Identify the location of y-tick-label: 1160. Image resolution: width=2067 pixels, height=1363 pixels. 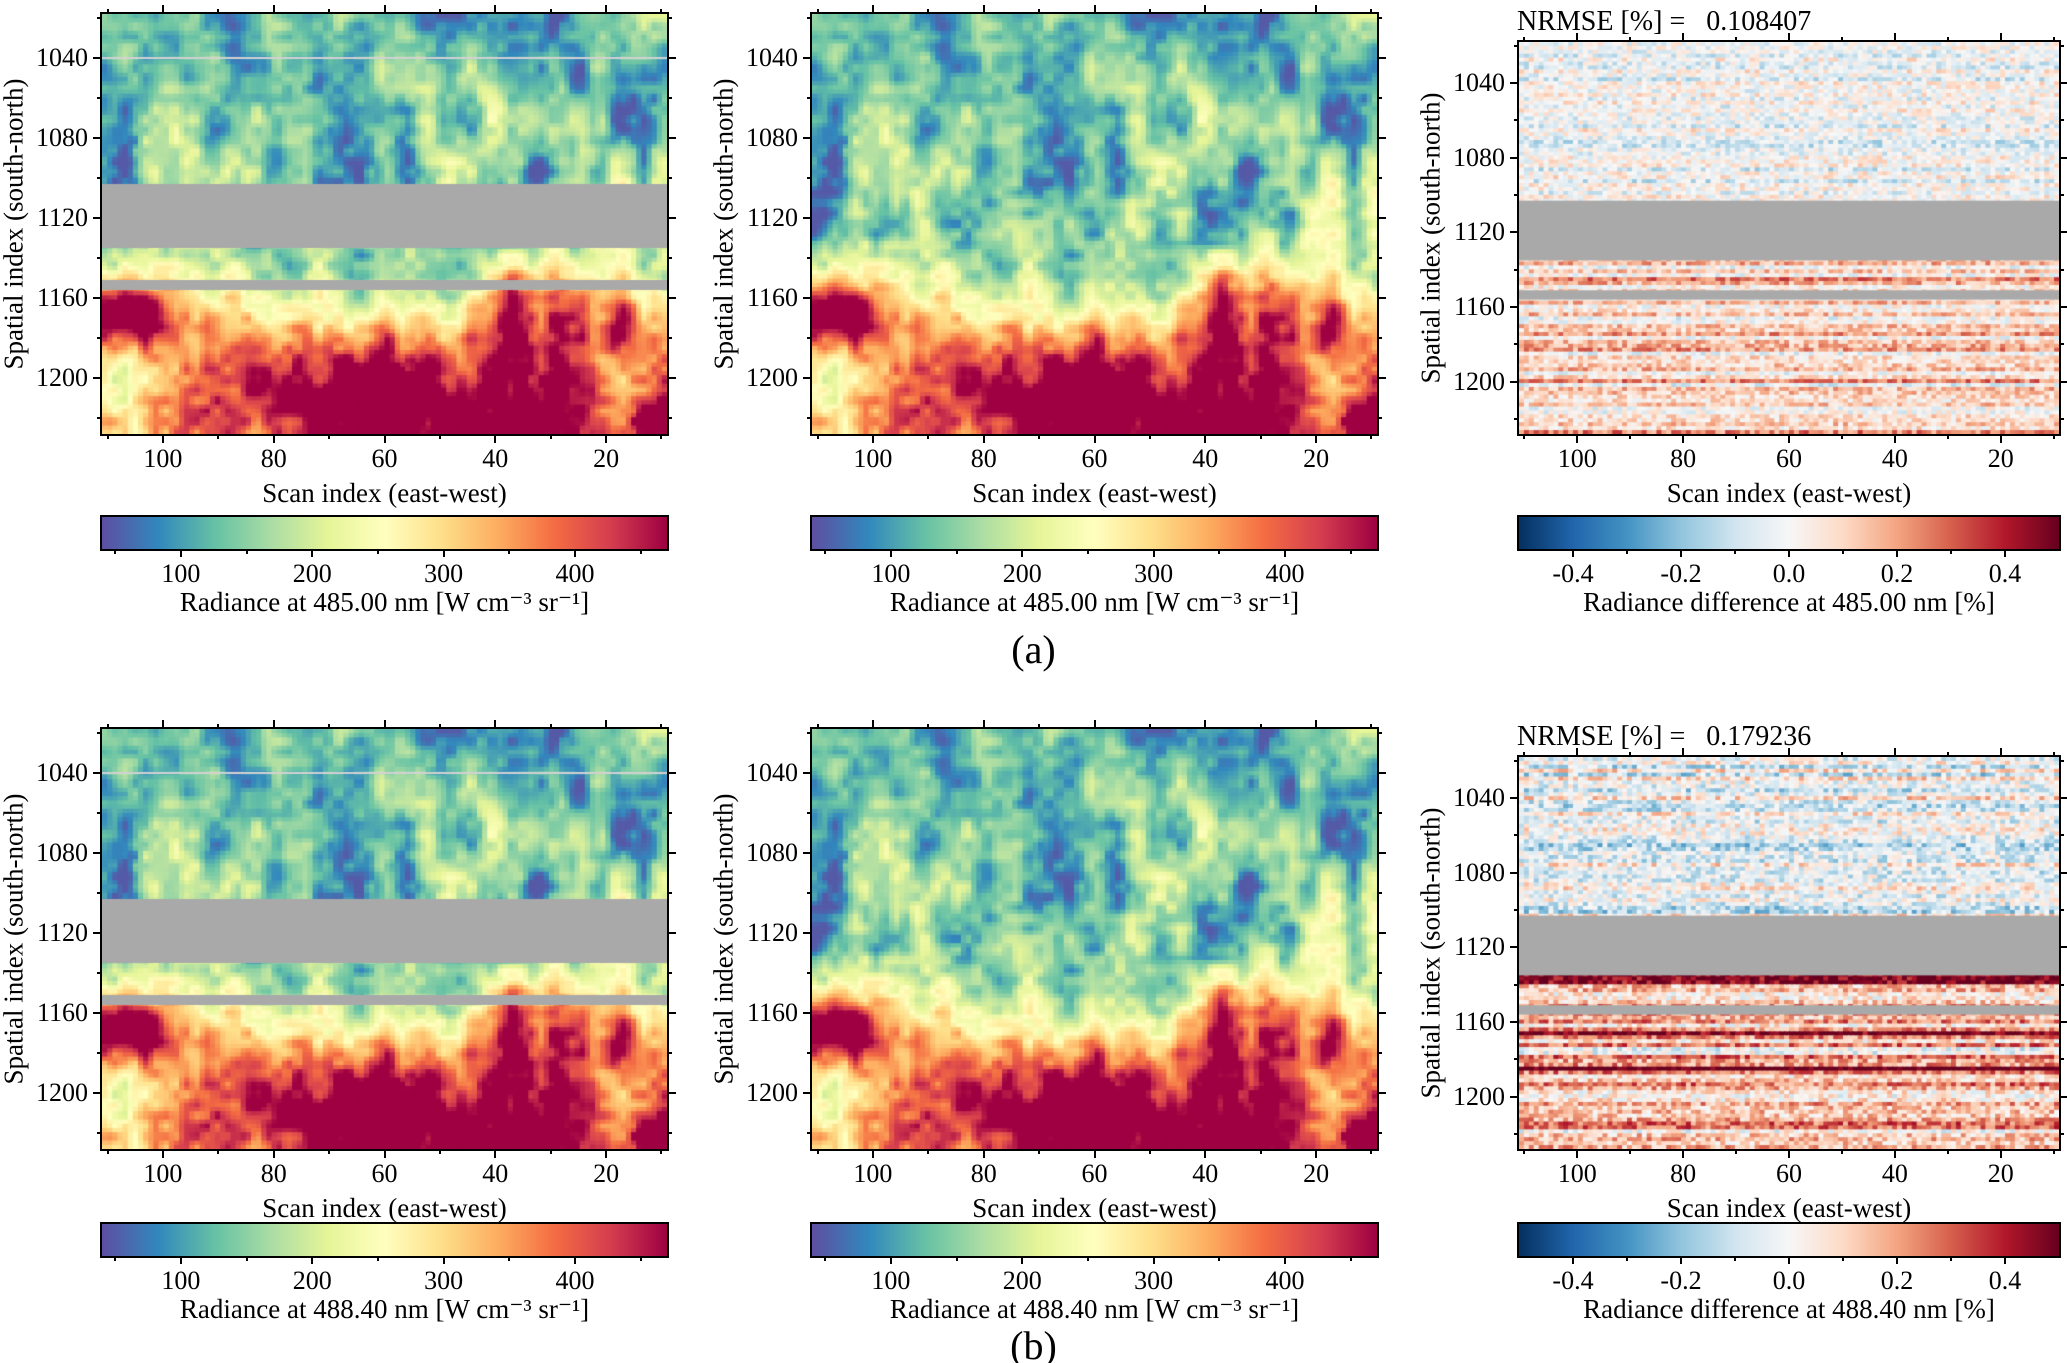
(62, 297).